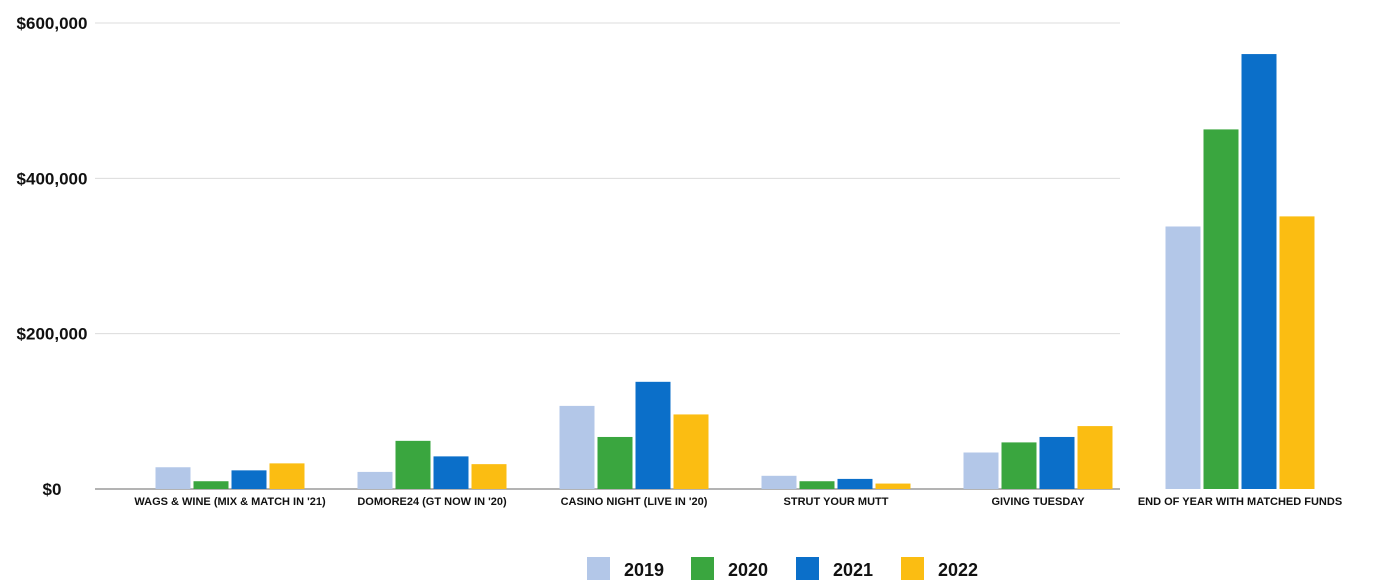  I want to click on legend-label-2021: 2021, so click(853, 570).